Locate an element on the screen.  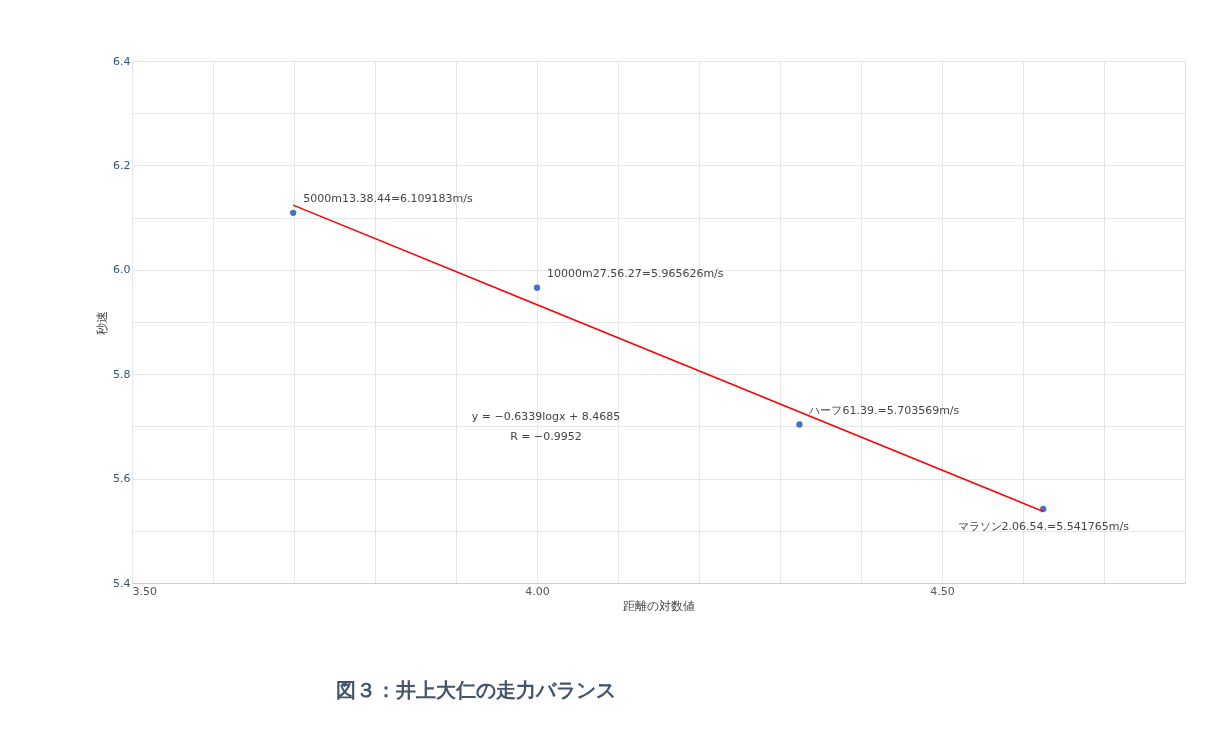
y-tick-label: 5.4 is located at coordinates (122, 583).